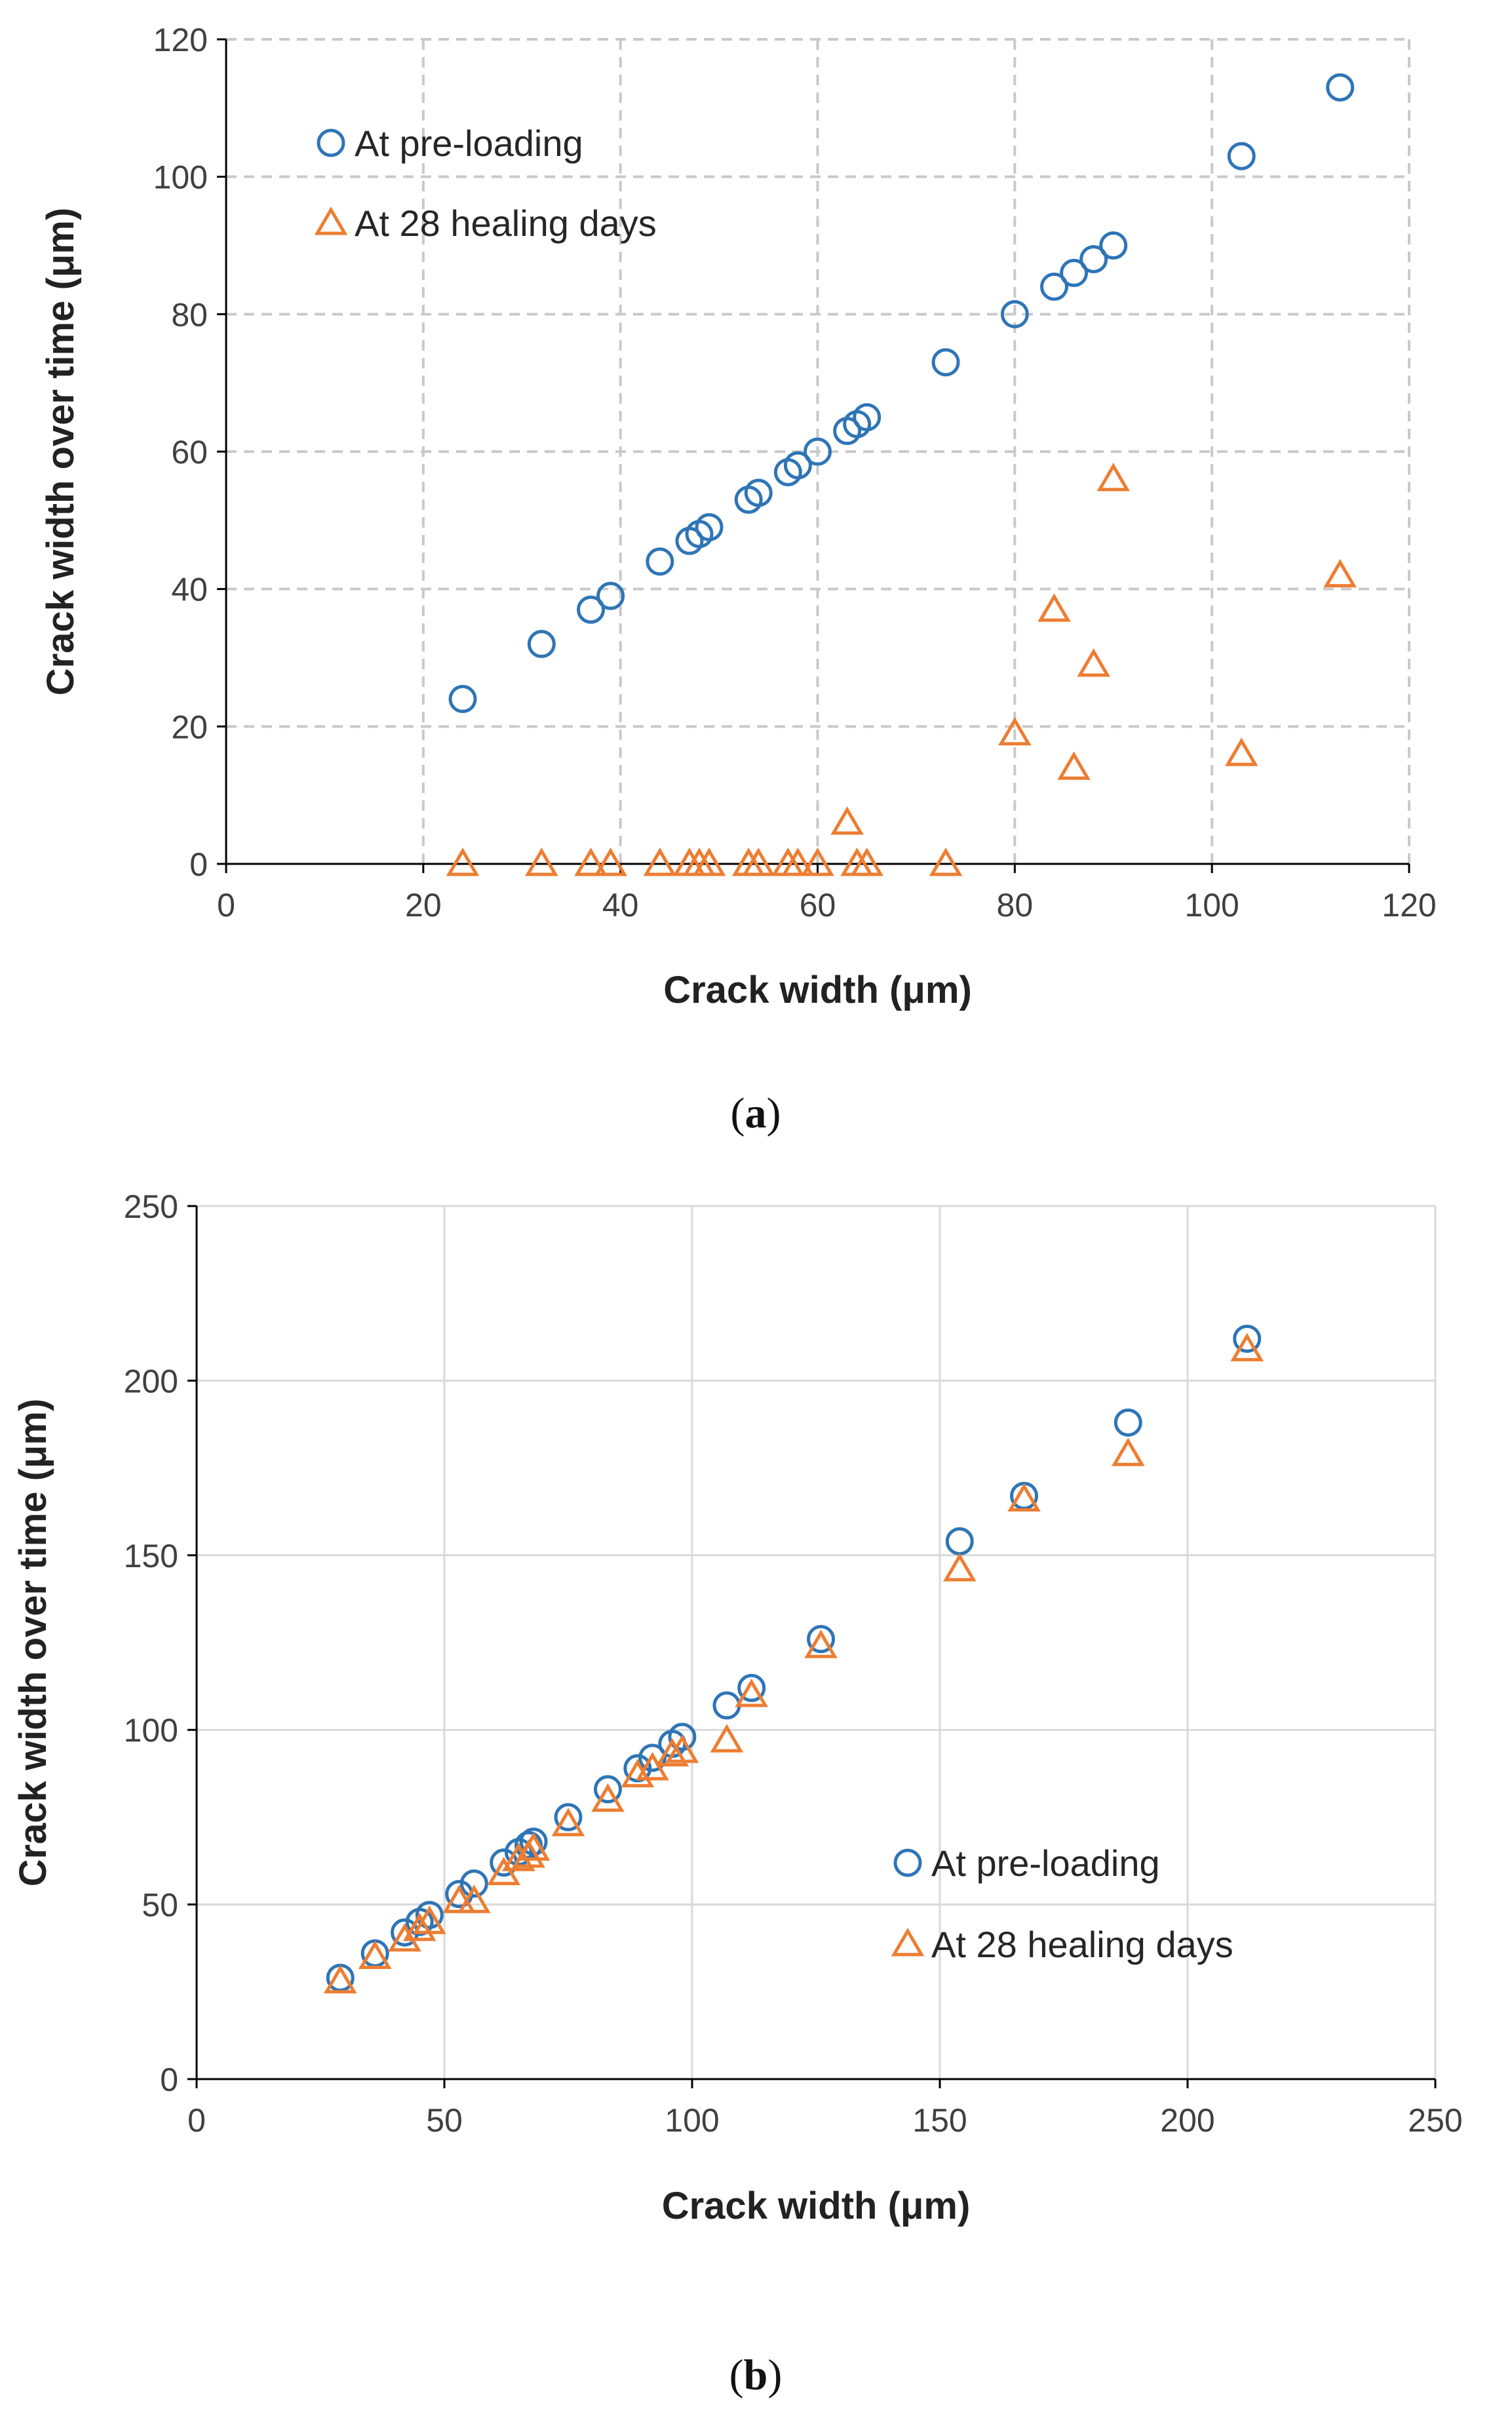 This screenshot has height=2416, width=1512. What do you see at coordinates (189, 453) in the screenshot?
I see `y-tick-label: 60` at bounding box center [189, 453].